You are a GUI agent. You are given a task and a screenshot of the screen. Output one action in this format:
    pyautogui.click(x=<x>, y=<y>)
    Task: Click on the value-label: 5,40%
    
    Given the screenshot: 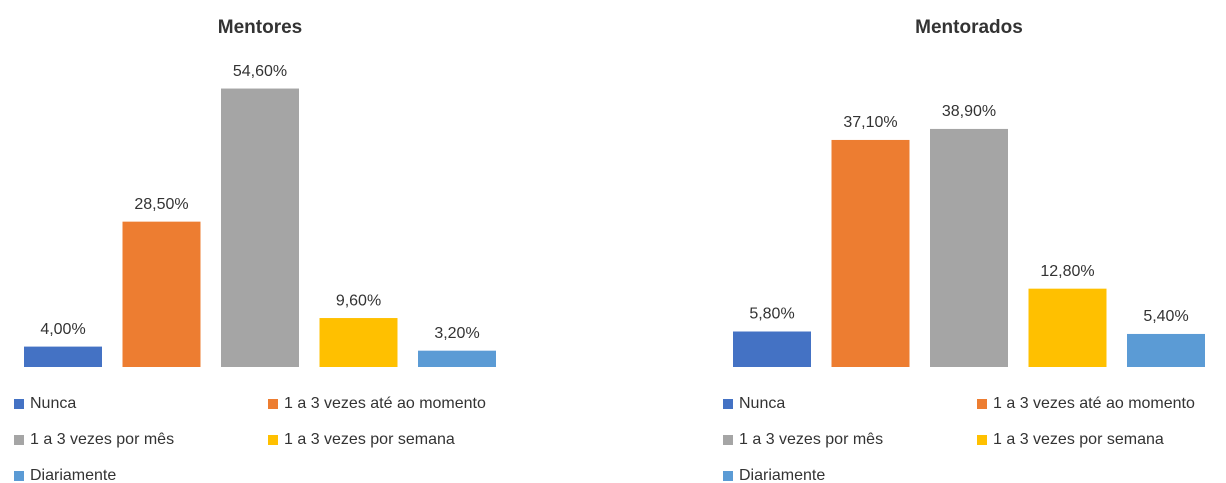 What is the action you would take?
    pyautogui.click(x=1165, y=316)
    